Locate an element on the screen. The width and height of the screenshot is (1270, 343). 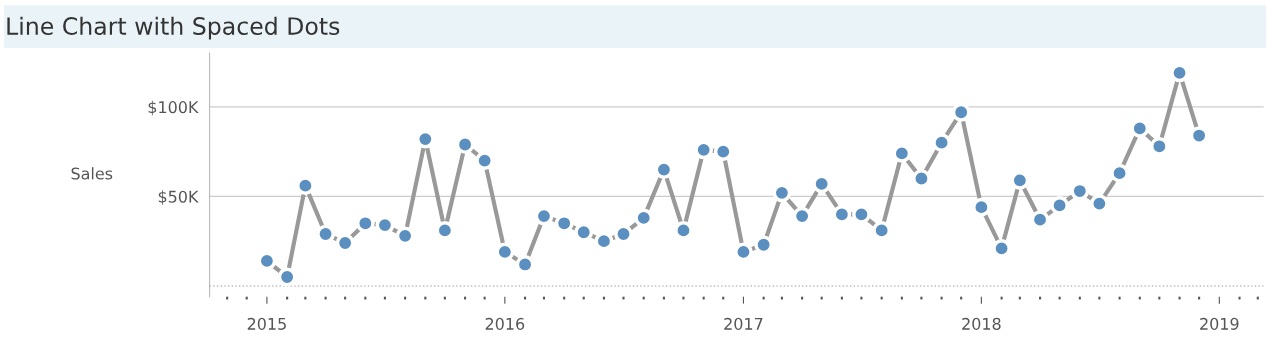
x-tick-label: 2016 is located at coordinates (505, 323).